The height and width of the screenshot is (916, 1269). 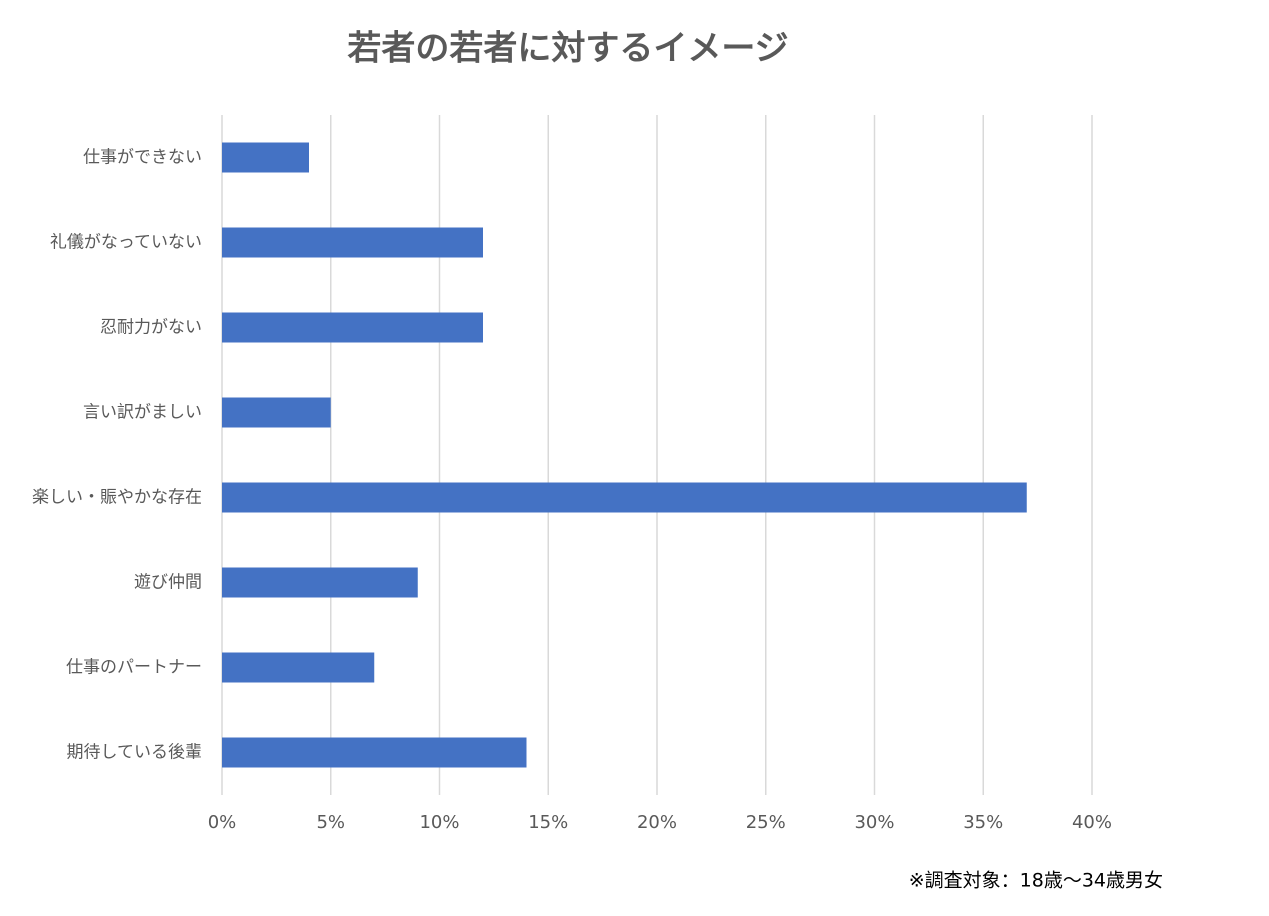 I want to click on y-tick-label: 遊び仲間, so click(x=168, y=583).